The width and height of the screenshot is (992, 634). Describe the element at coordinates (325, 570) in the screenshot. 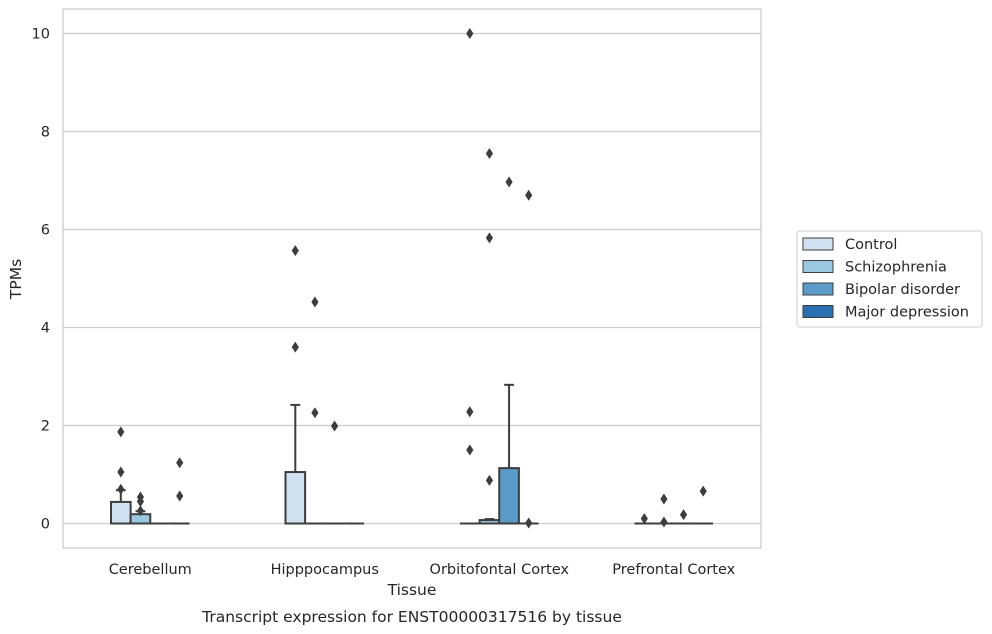

I see `x-tick-label: Hipppocampus` at that location.